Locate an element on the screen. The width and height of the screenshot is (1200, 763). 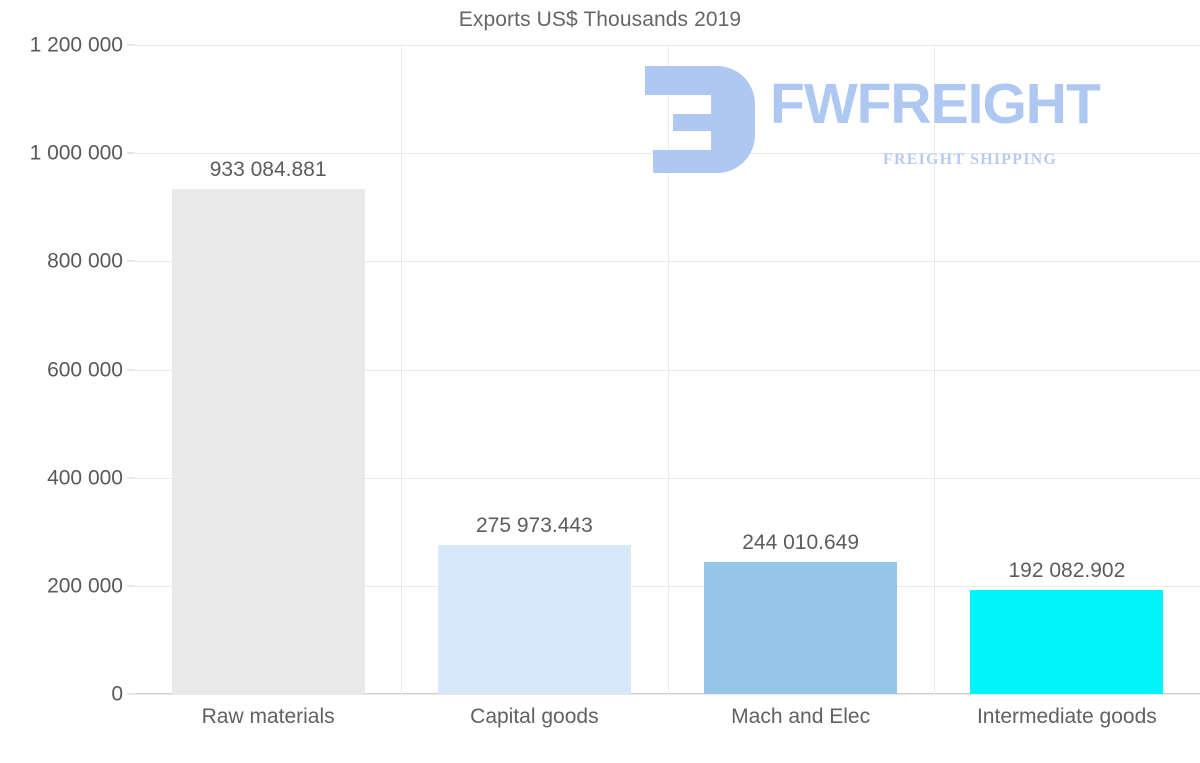
y-axis-tick-label: 800 000 is located at coordinates (85, 261).